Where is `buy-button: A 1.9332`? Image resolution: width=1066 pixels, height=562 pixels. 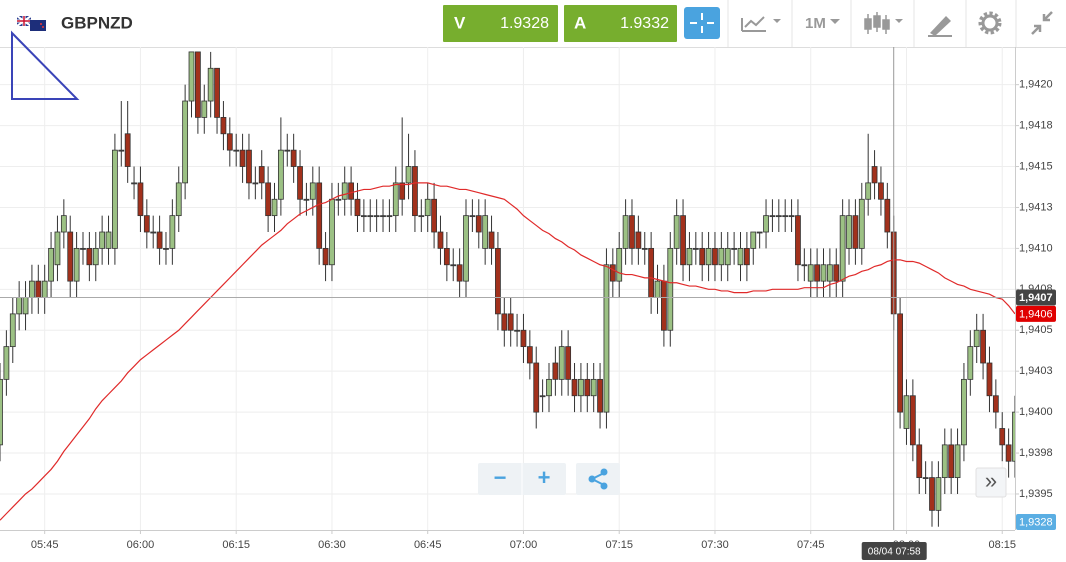
buy-button: A 1.9332 is located at coordinates (620, 23).